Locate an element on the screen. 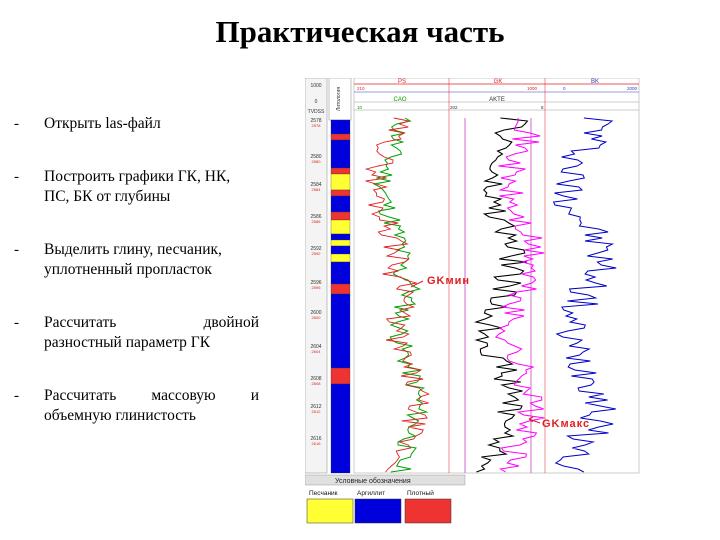  depth-column is located at coordinates (316, 276).